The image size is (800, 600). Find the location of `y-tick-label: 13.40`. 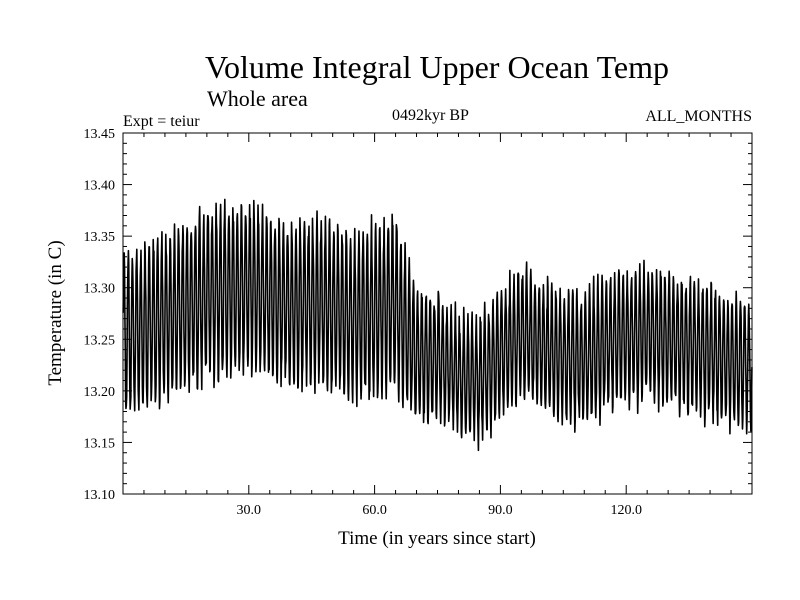

y-tick-label: 13.40 is located at coordinates (100, 186).